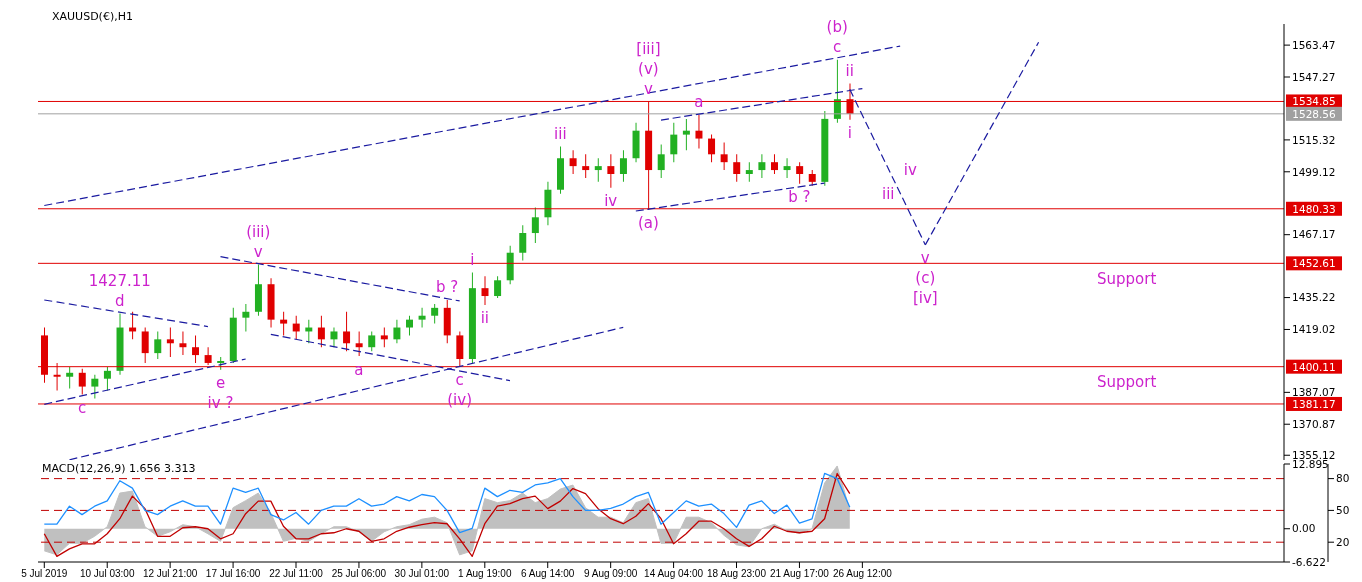  I want to click on x-tick-label: 6 Aug 14:00, so click(548, 574).